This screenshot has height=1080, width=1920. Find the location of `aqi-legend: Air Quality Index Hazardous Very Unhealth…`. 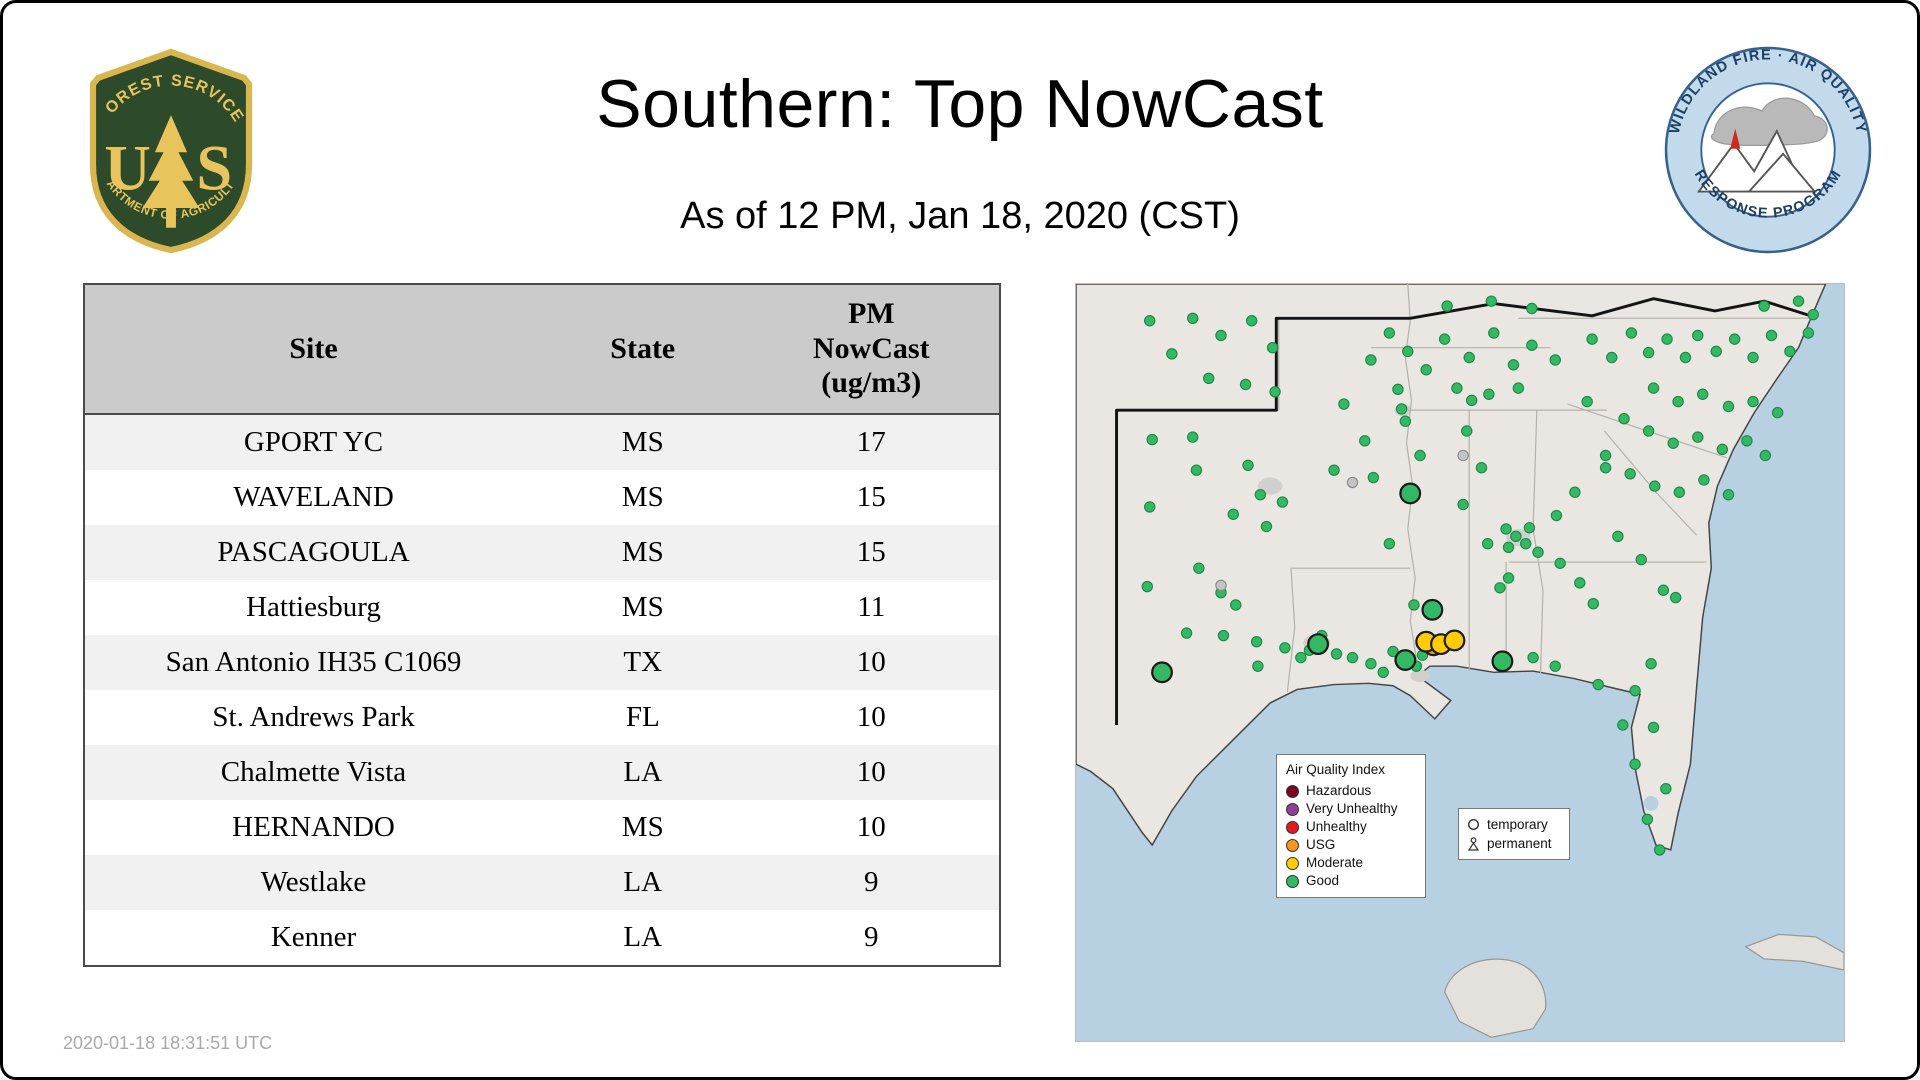

aqi-legend: Air Quality Index Hazardous Very Unhealth… is located at coordinates (1351, 826).